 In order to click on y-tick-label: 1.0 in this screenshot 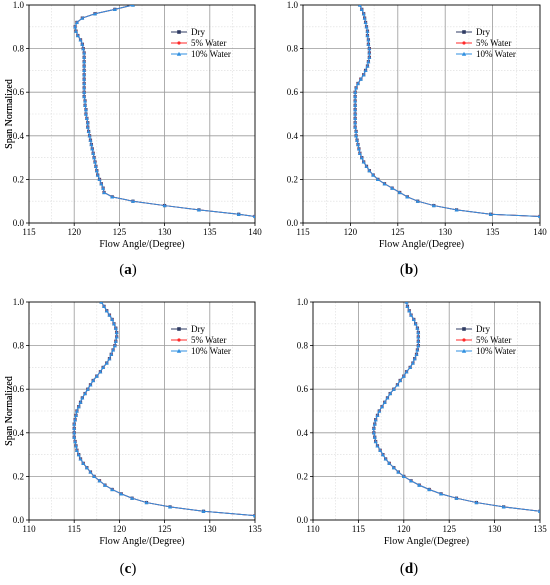, I will do `click(293, 5)`.